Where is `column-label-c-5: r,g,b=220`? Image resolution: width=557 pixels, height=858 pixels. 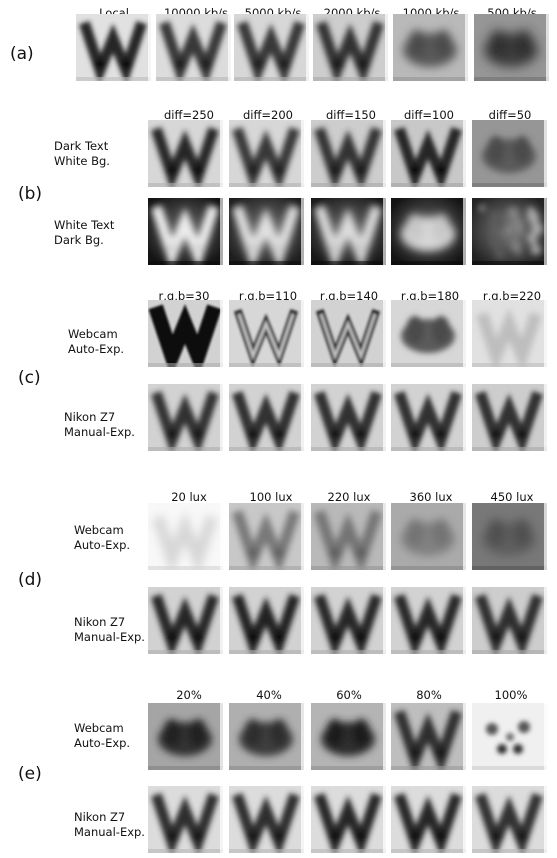
column-label-c-5: r,g,b=220 is located at coordinates (512, 296).